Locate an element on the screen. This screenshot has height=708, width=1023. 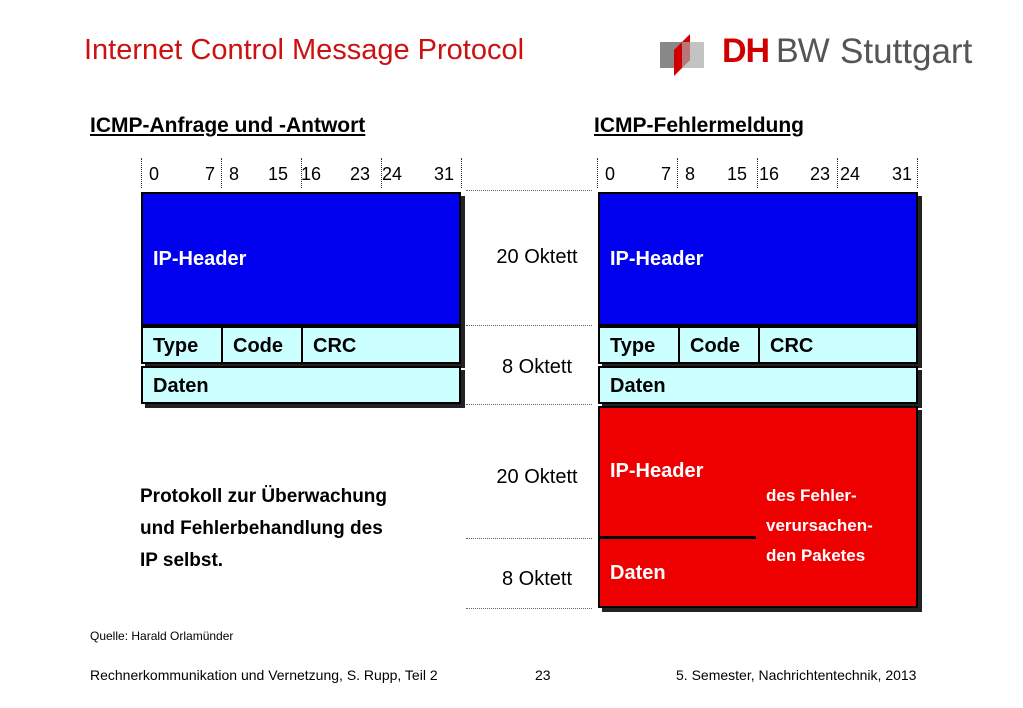
left-bit-ruler: 0 7 8 15 16 23 24 31 is located at coordinates (302, 173).